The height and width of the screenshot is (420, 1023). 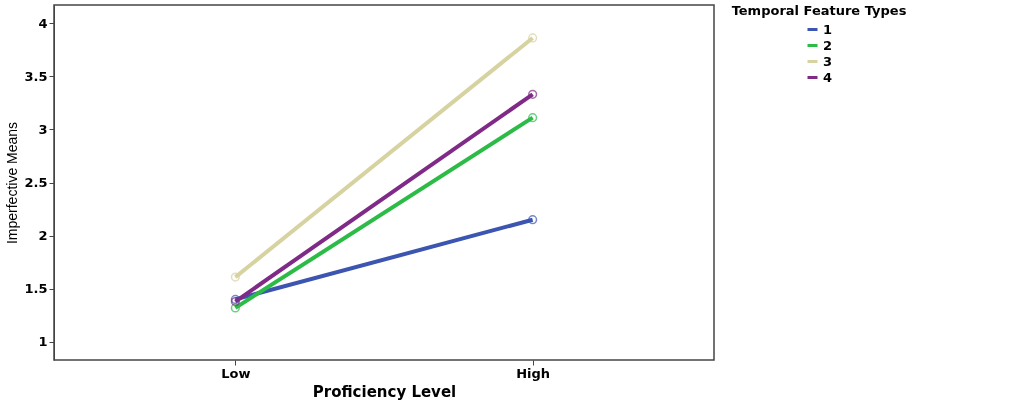 What do you see at coordinates (384, 391) in the screenshot?
I see `x-axis-title: Proficiency Level` at bounding box center [384, 391].